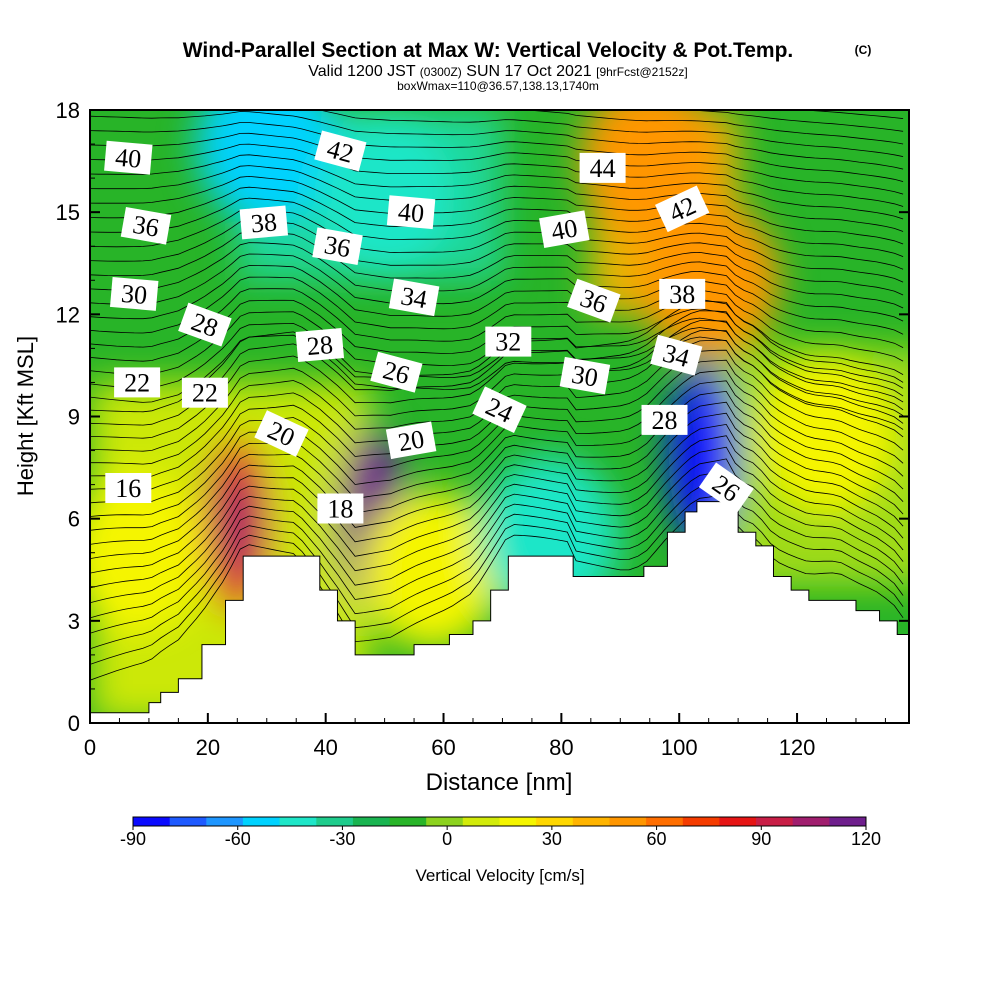 The width and height of the screenshot is (1000, 1000). I want to click on isentrope-label-text: 34, so click(414, 297).